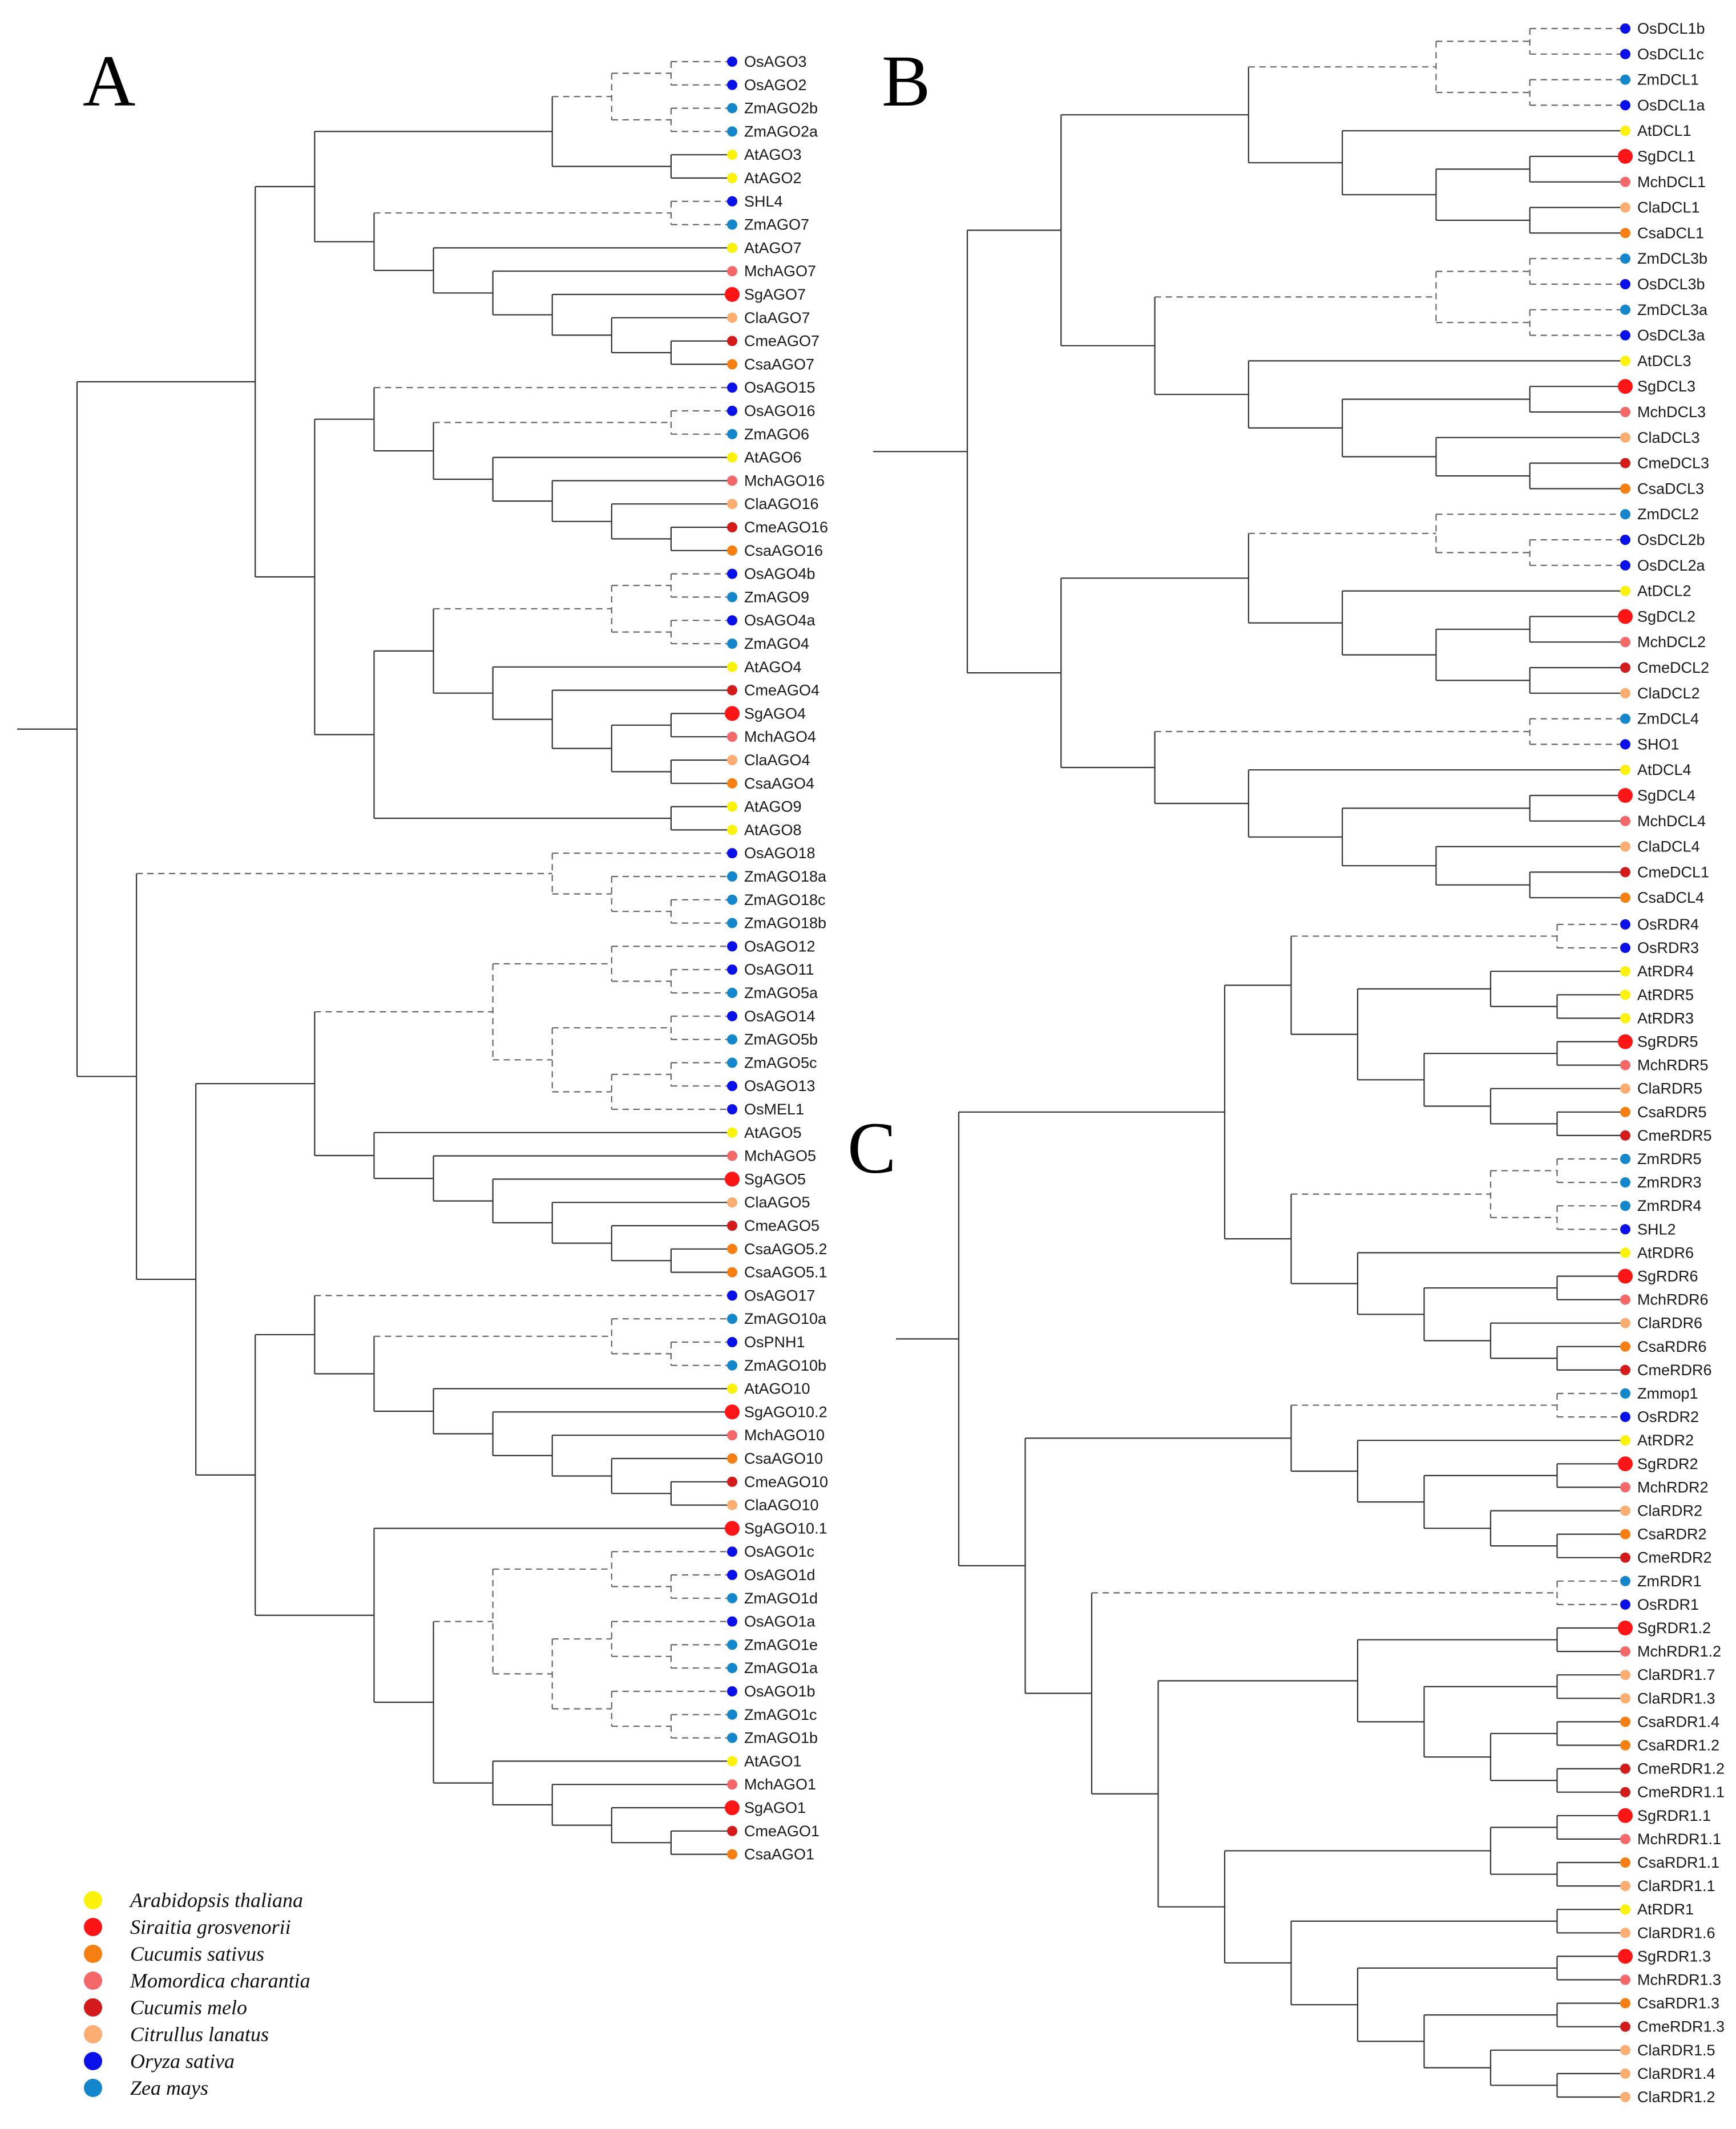 The width and height of the screenshot is (1736, 2129). I want to click on gene-label: MchAGO10, so click(784, 1436).